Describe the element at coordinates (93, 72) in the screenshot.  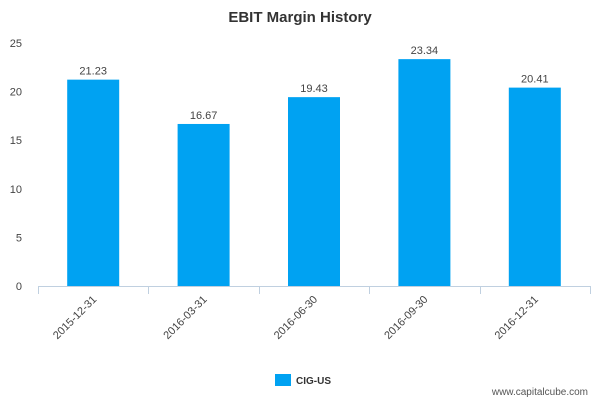
I see `data-label: 21.23` at that location.